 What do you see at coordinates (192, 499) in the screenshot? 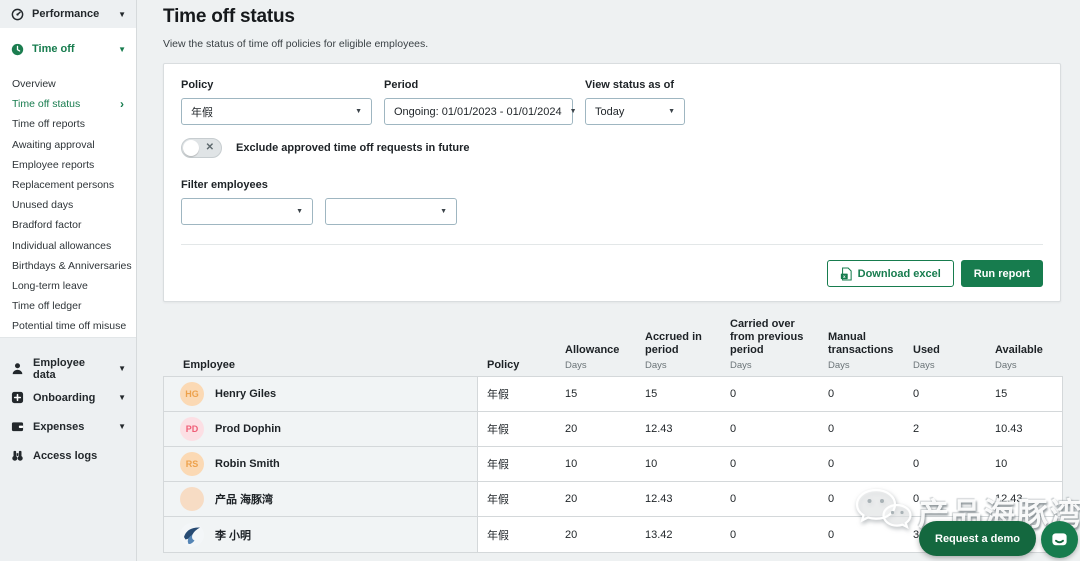
I see `avatar` at bounding box center [192, 499].